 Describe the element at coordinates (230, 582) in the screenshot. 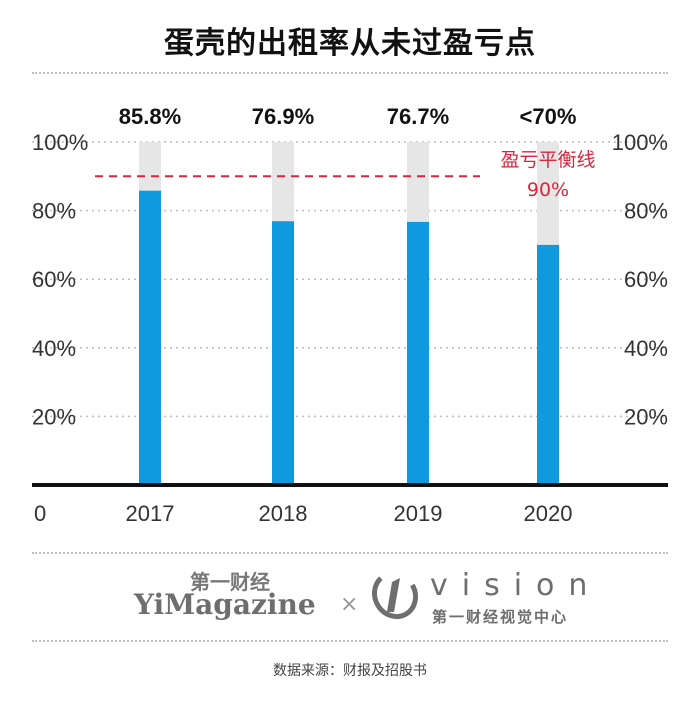

I see `yimagazine-logo-cn: 第一财经` at that location.